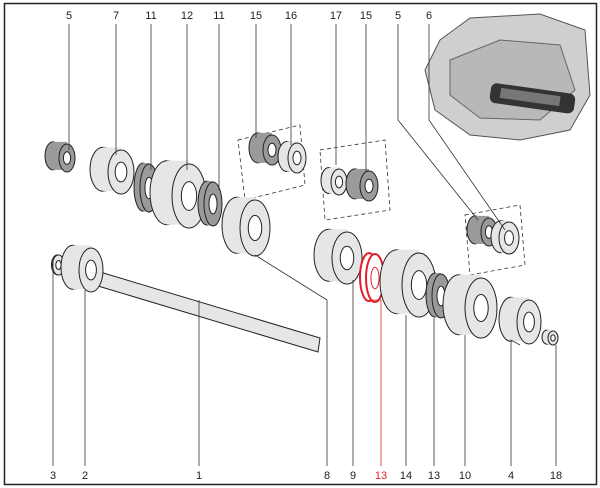 The image size is (600, 488). I want to click on callout-label-bottom: 2, so click(85, 476).